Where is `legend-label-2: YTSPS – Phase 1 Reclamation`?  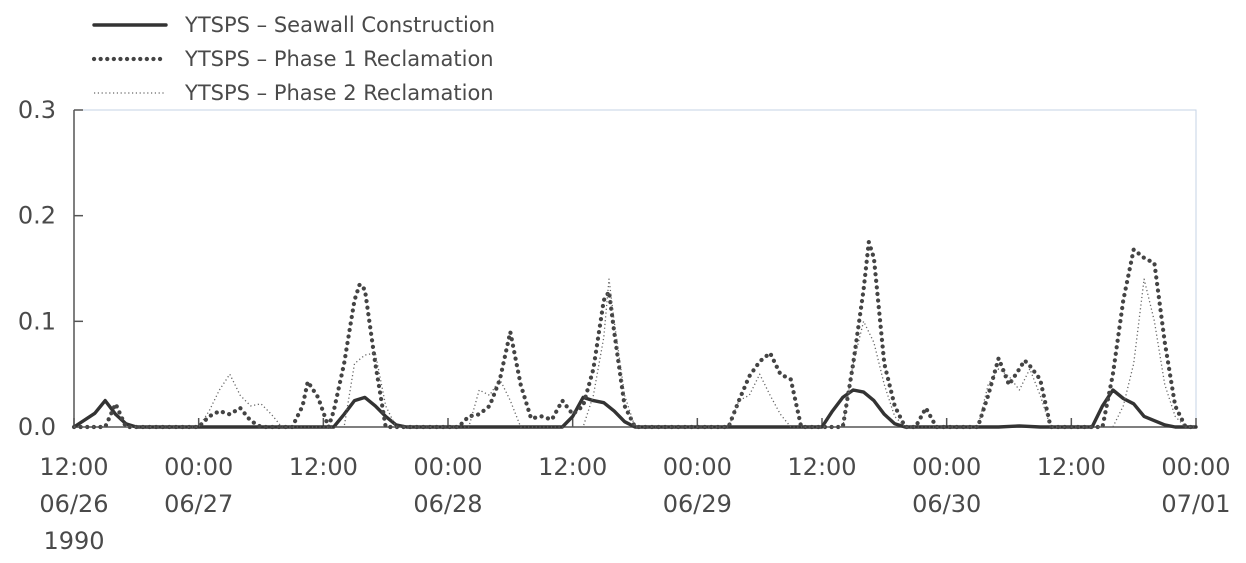 legend-label-2: YTSPS – Phase 1 Reclamation is located at coordinates (339, 59).